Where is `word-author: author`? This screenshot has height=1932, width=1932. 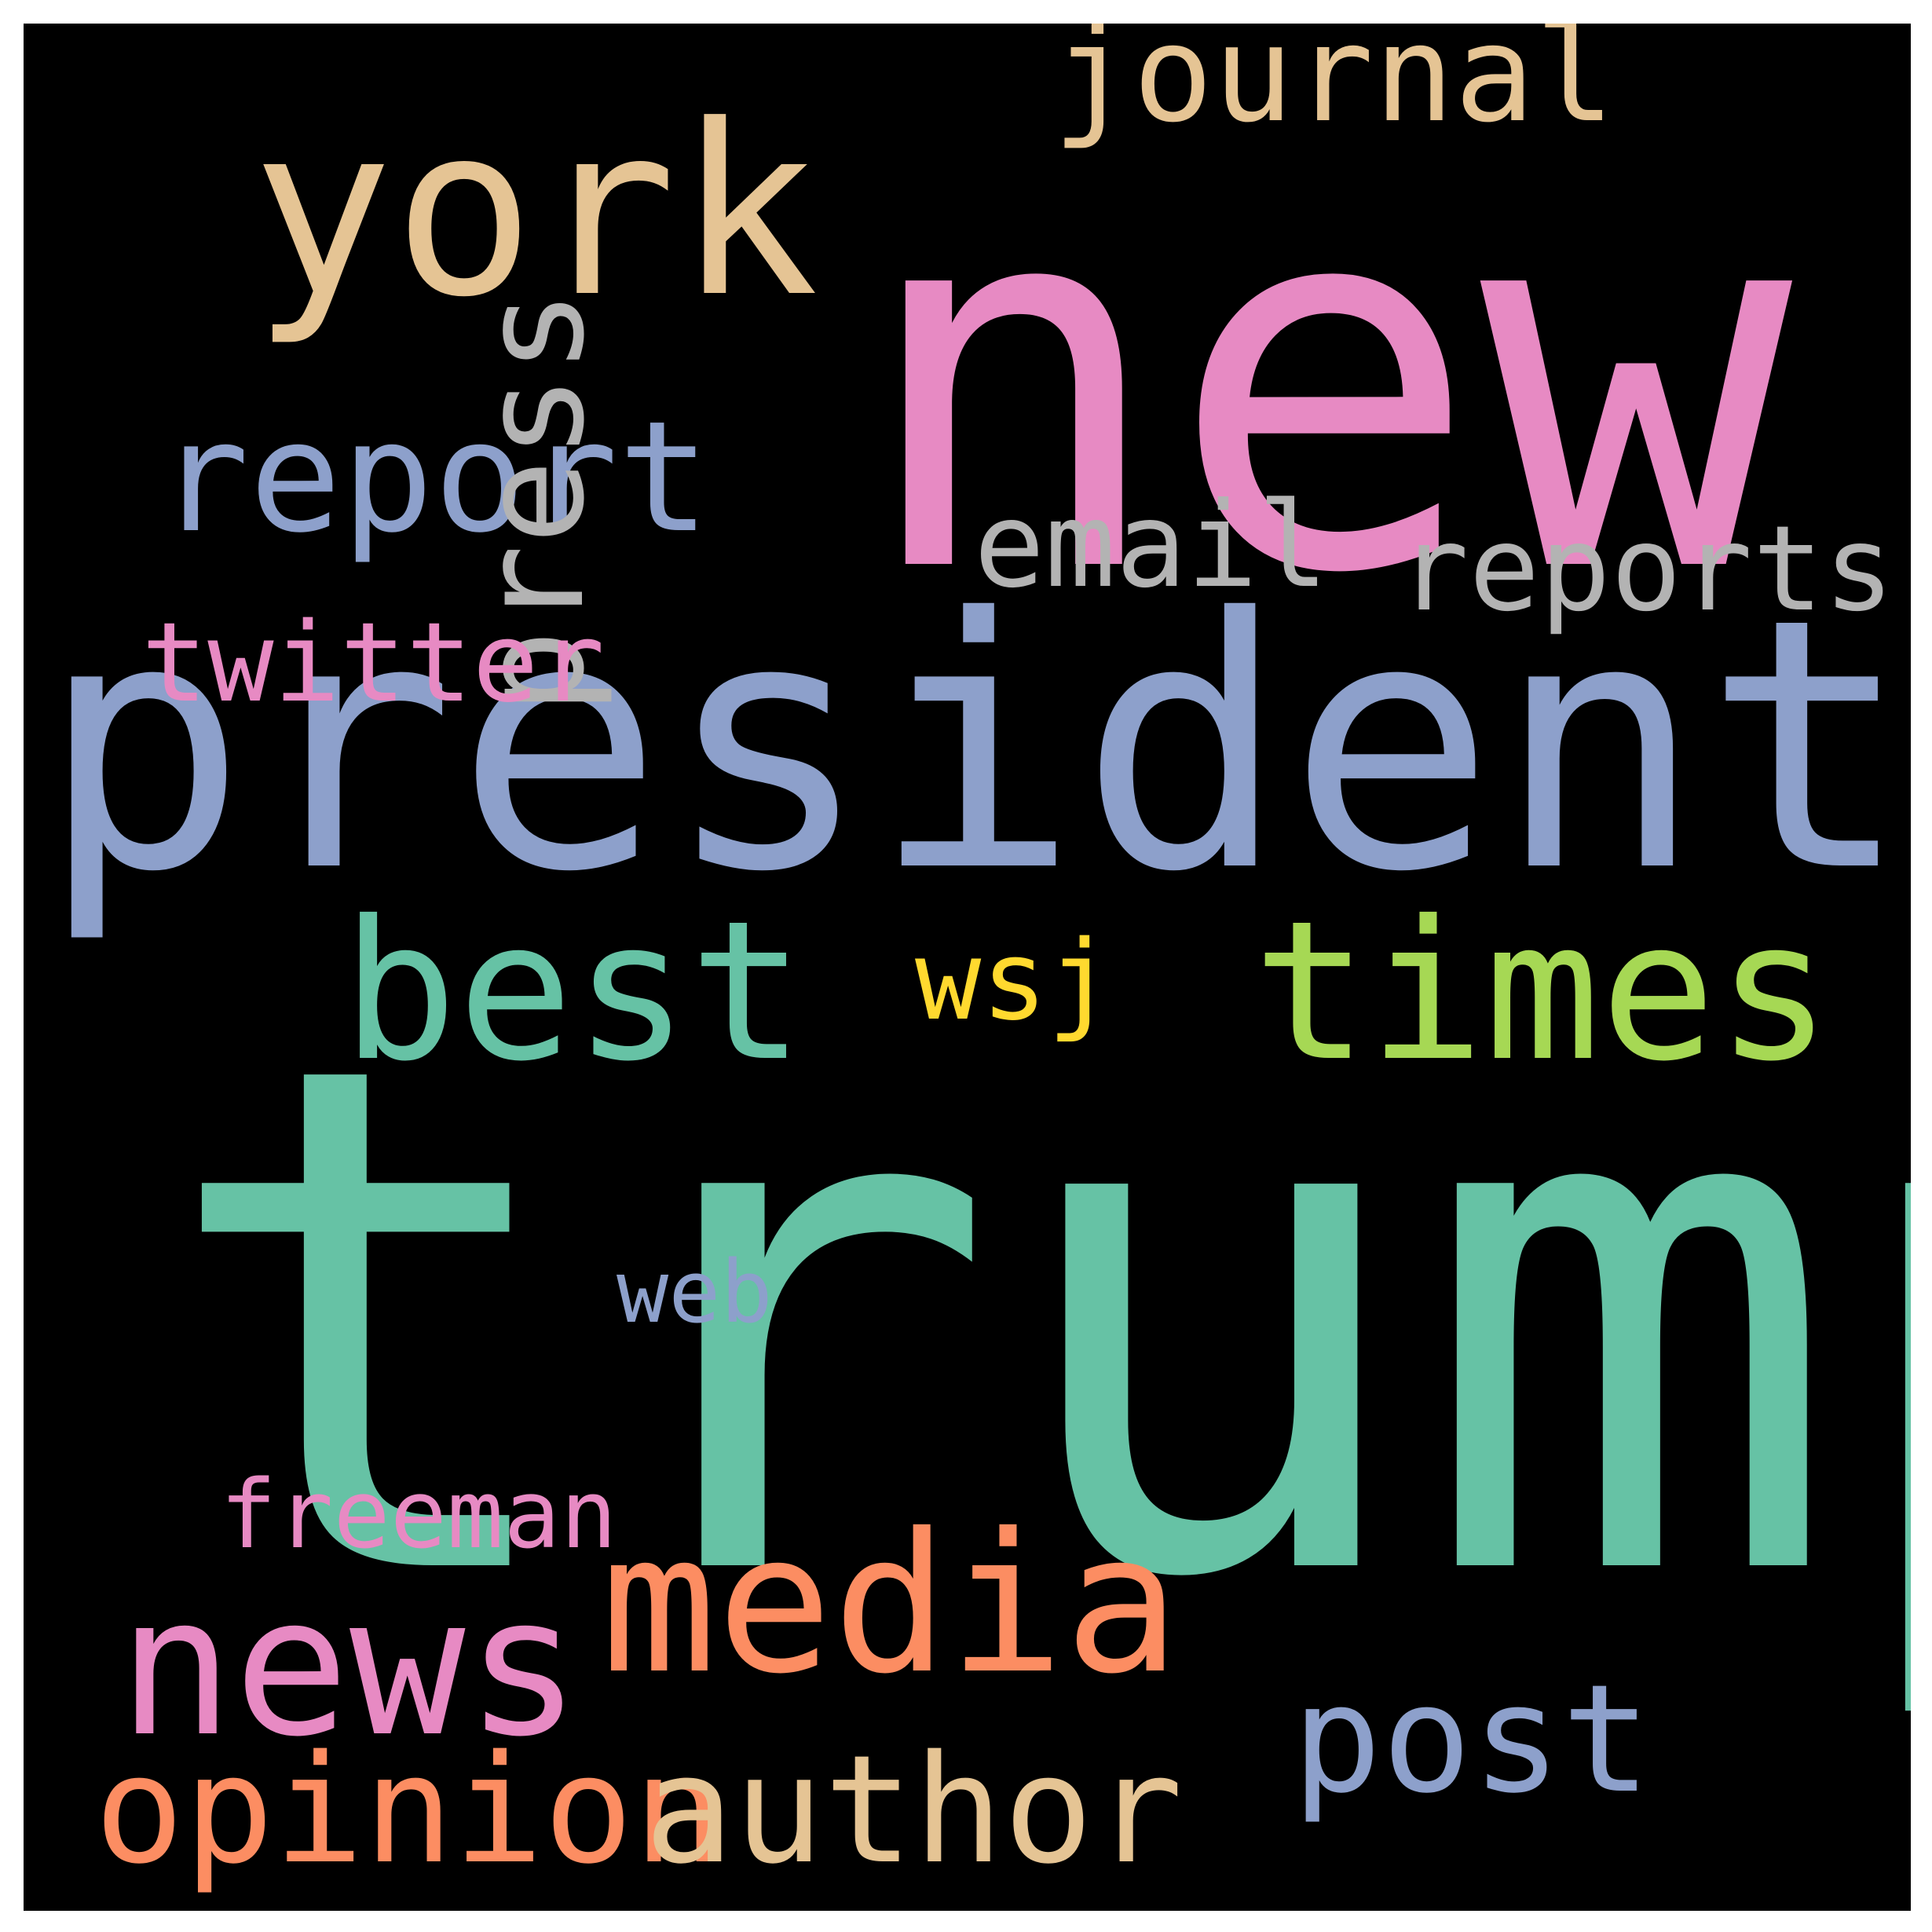 word-author: author is located at coordinates (914, 1810).